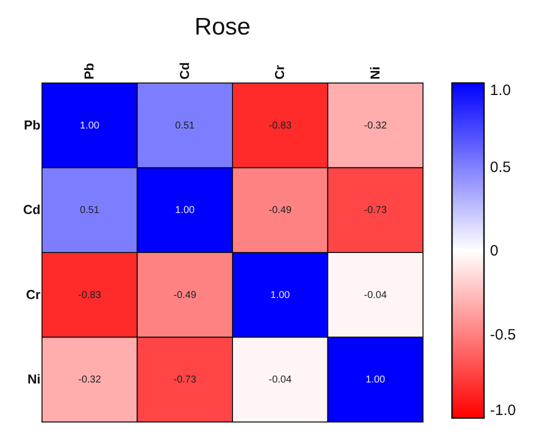 This screenshot has width=538, height=430. I want to click on color-bar-label: 0, so click(494, 251).